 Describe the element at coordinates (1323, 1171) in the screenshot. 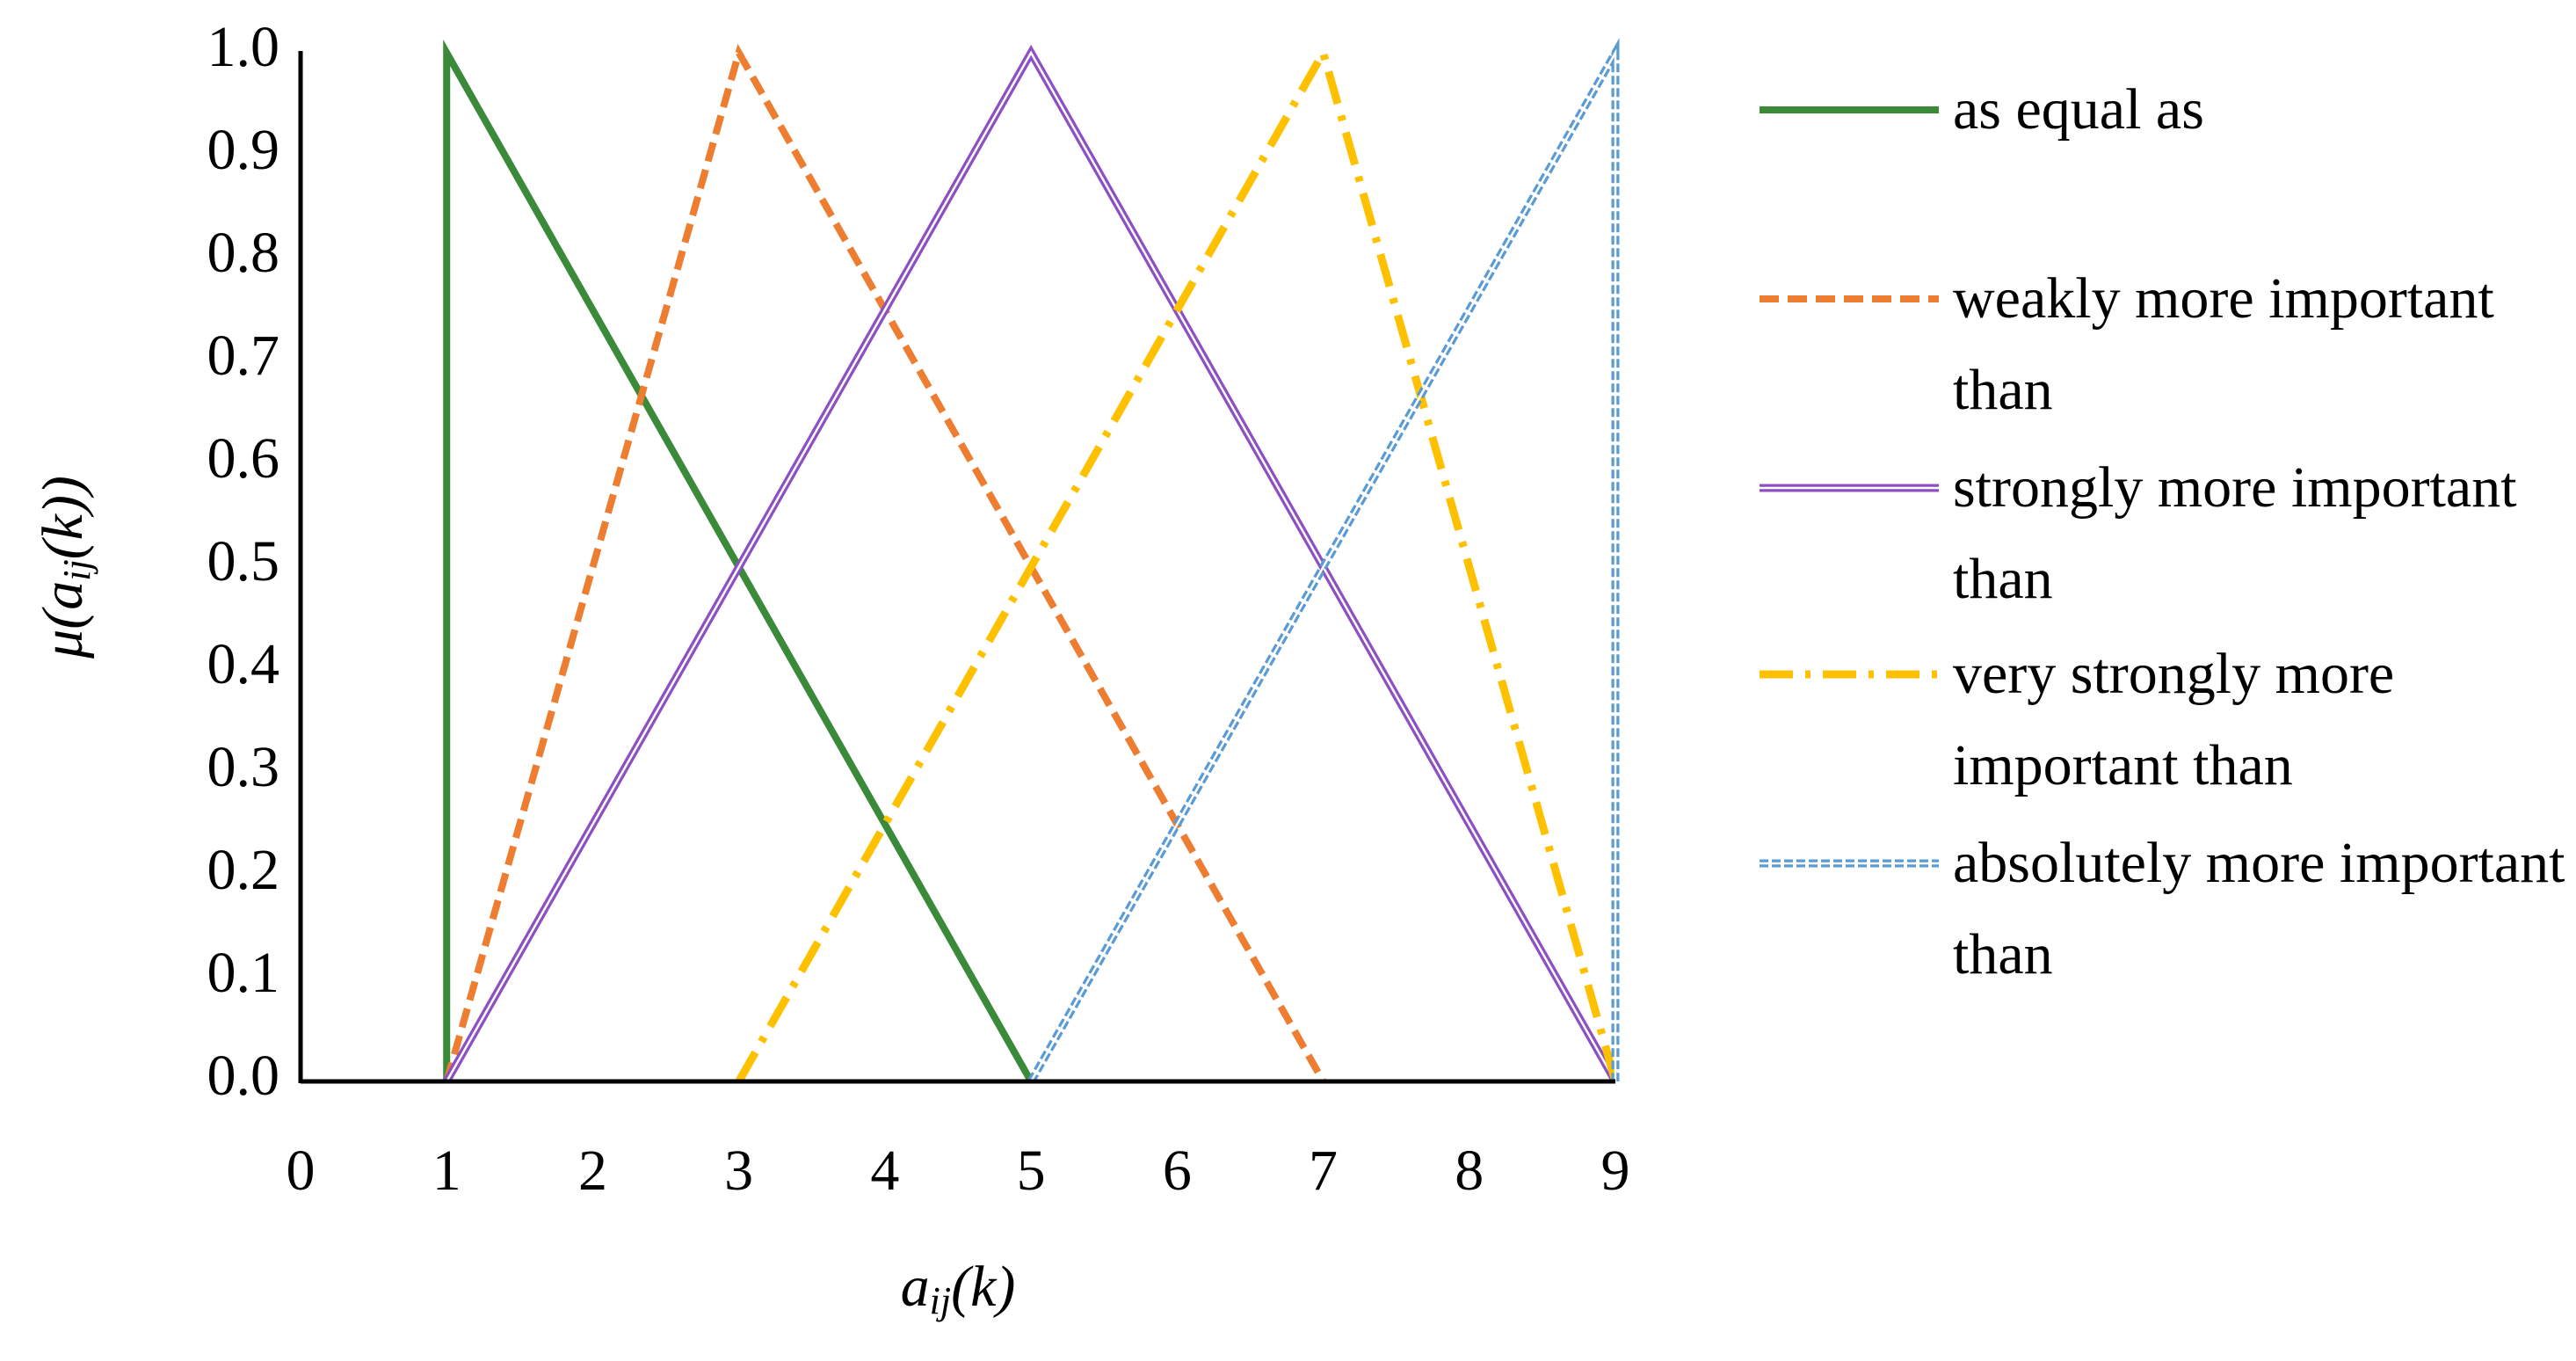

I see `x-tick-label: 7` at that location.